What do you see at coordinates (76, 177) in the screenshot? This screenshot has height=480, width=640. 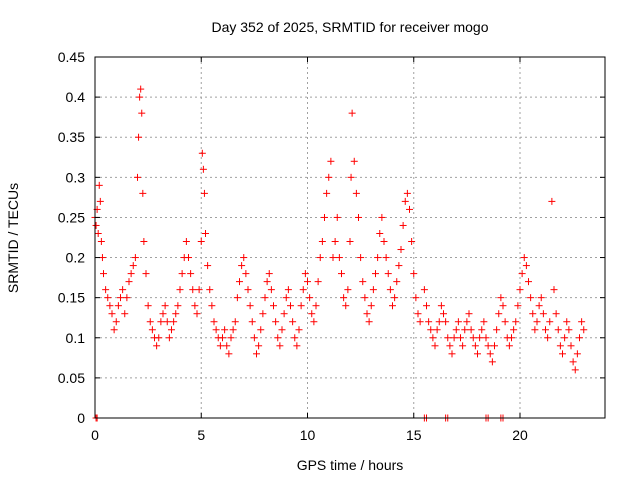 I see `y-tick-label: 0.3` at bounding box center [76, 177].